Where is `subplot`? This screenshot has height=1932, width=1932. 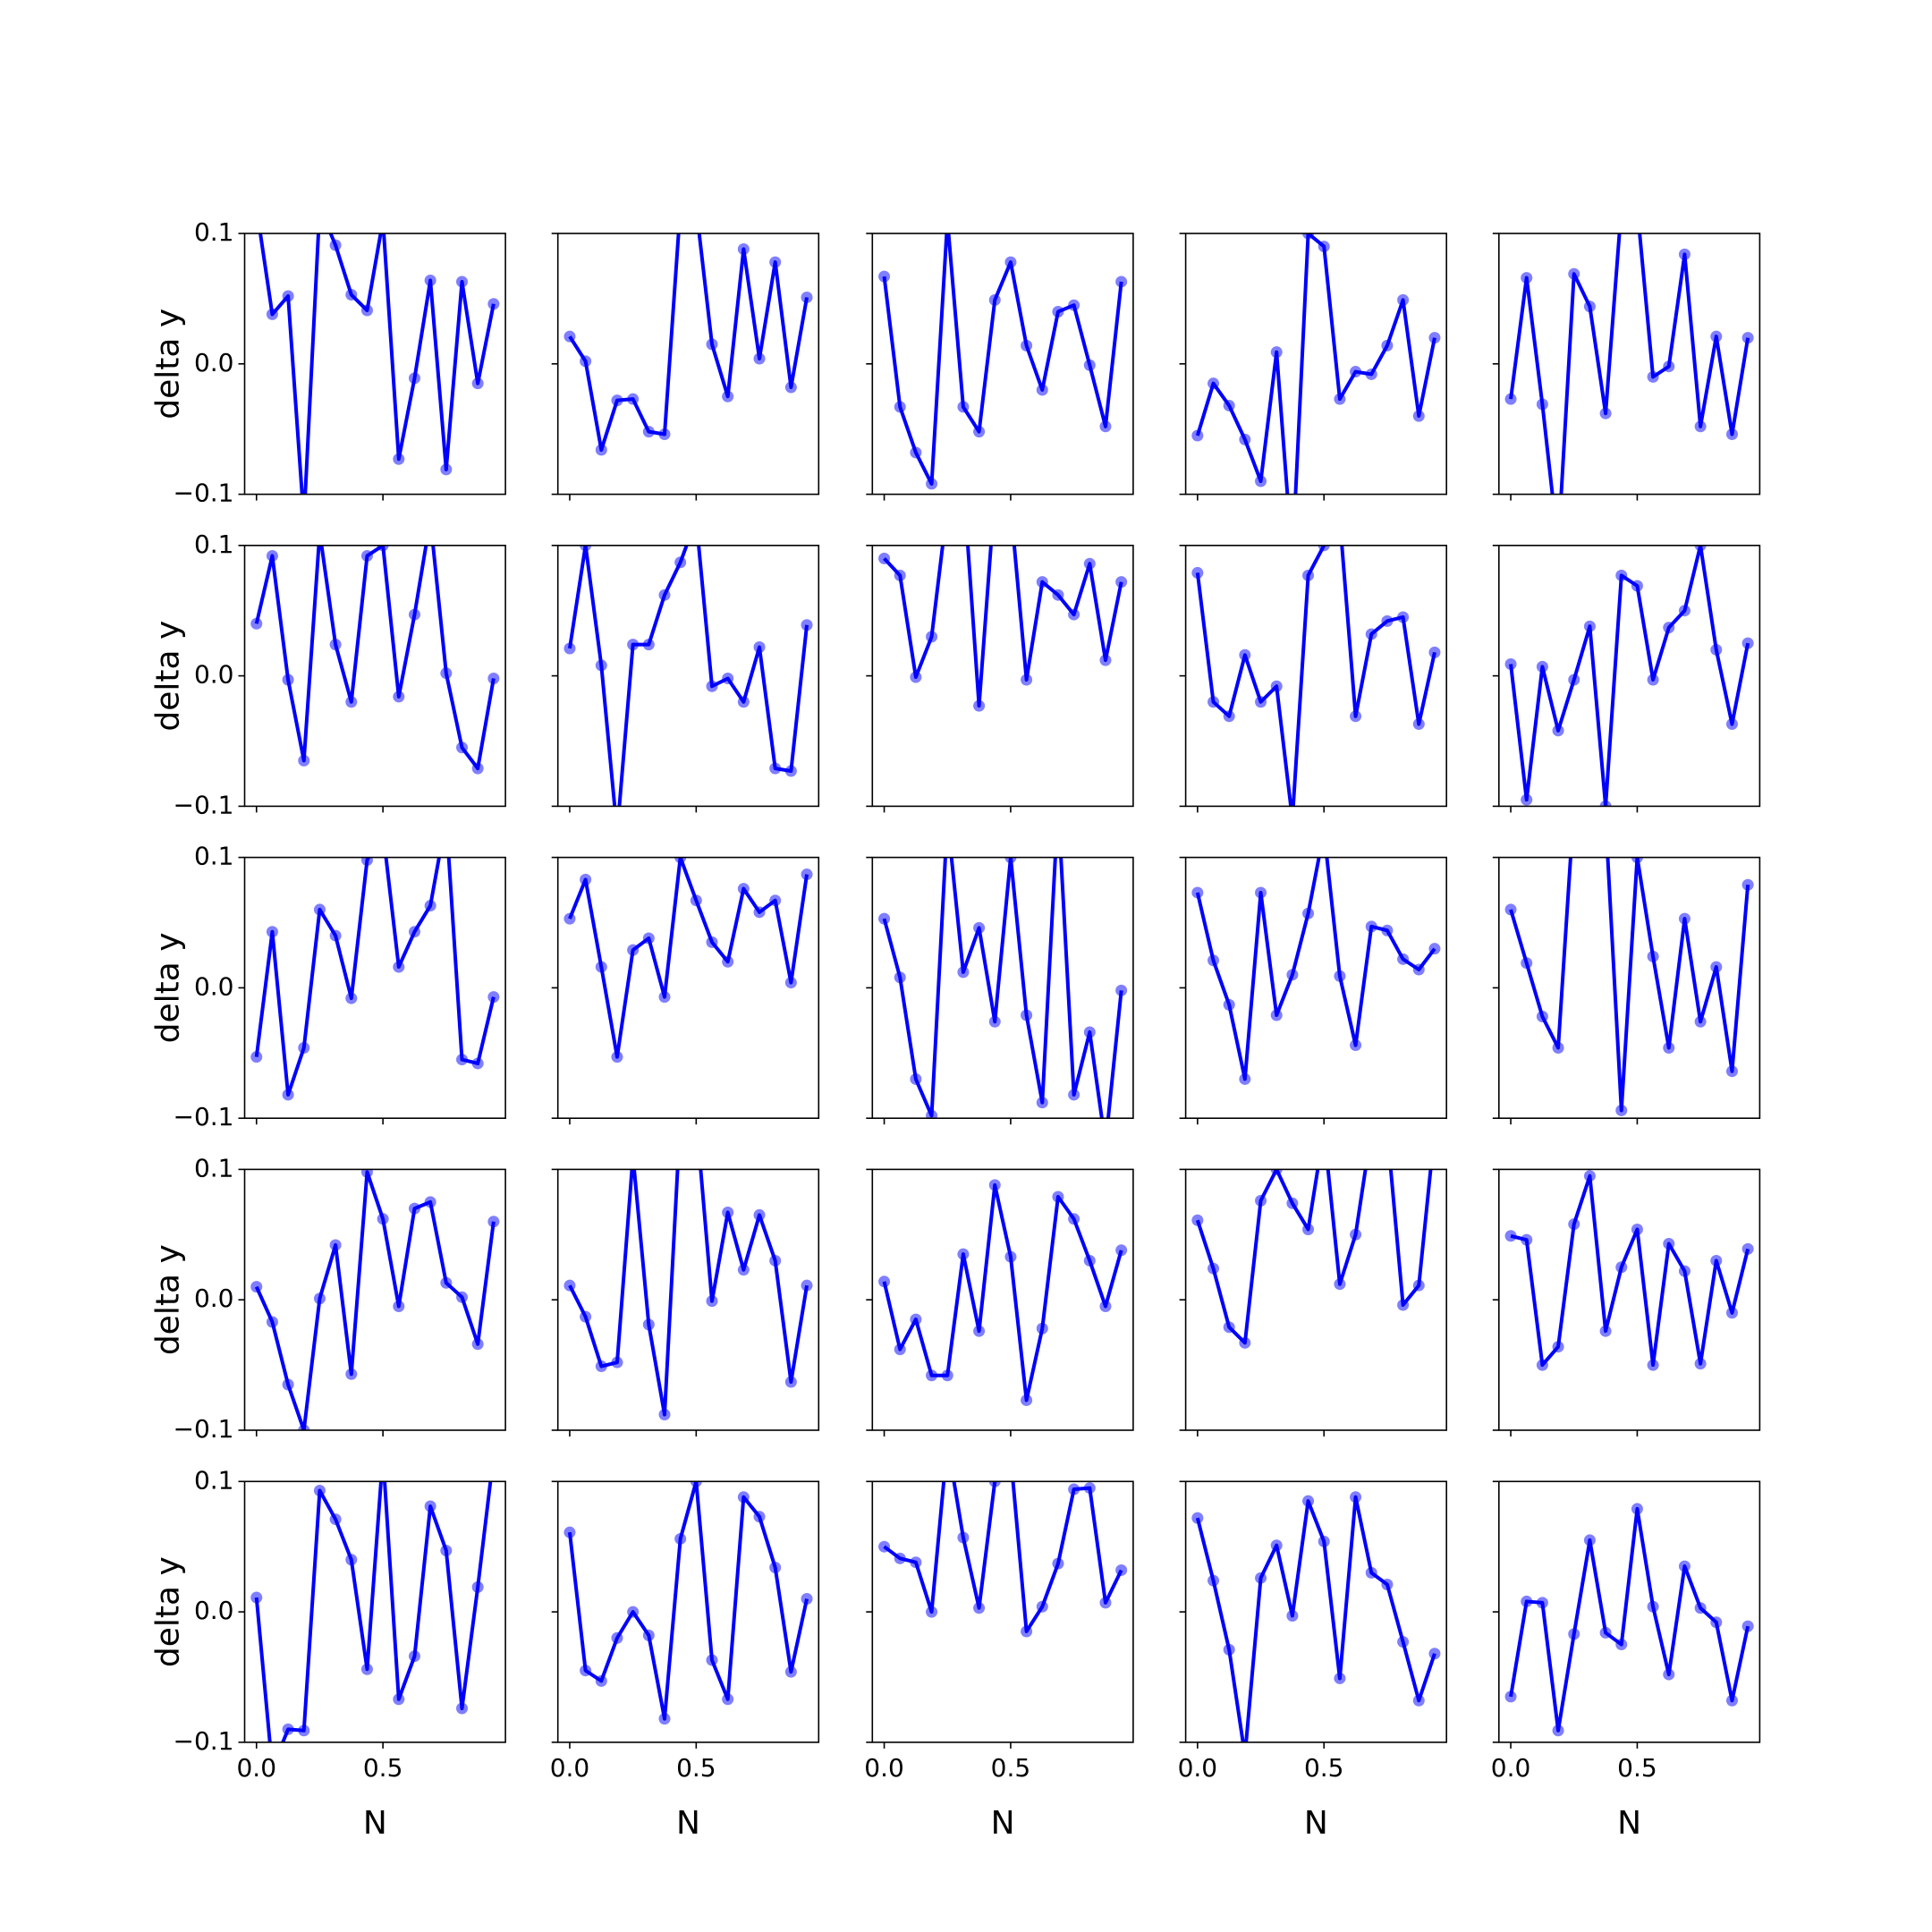 subplot is located at coordinates (1626, 1302).